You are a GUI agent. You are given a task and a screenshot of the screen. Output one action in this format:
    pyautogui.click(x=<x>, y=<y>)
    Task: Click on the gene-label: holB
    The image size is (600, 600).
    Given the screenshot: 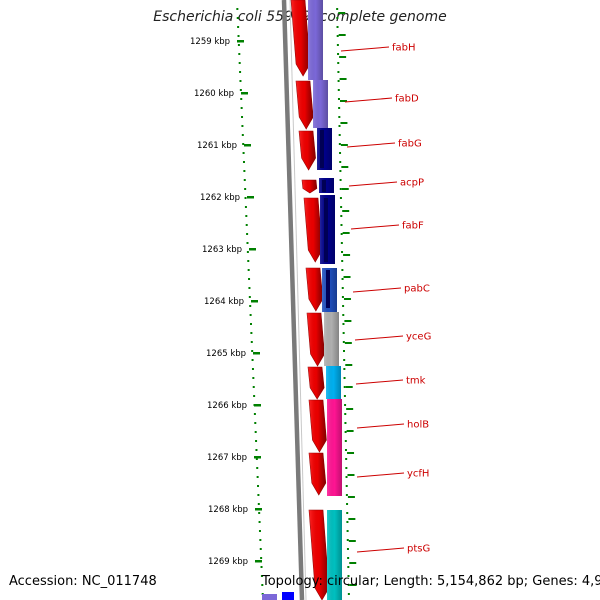 What is the action you would take?
    pyautogui.click(x=418, y=425)
    